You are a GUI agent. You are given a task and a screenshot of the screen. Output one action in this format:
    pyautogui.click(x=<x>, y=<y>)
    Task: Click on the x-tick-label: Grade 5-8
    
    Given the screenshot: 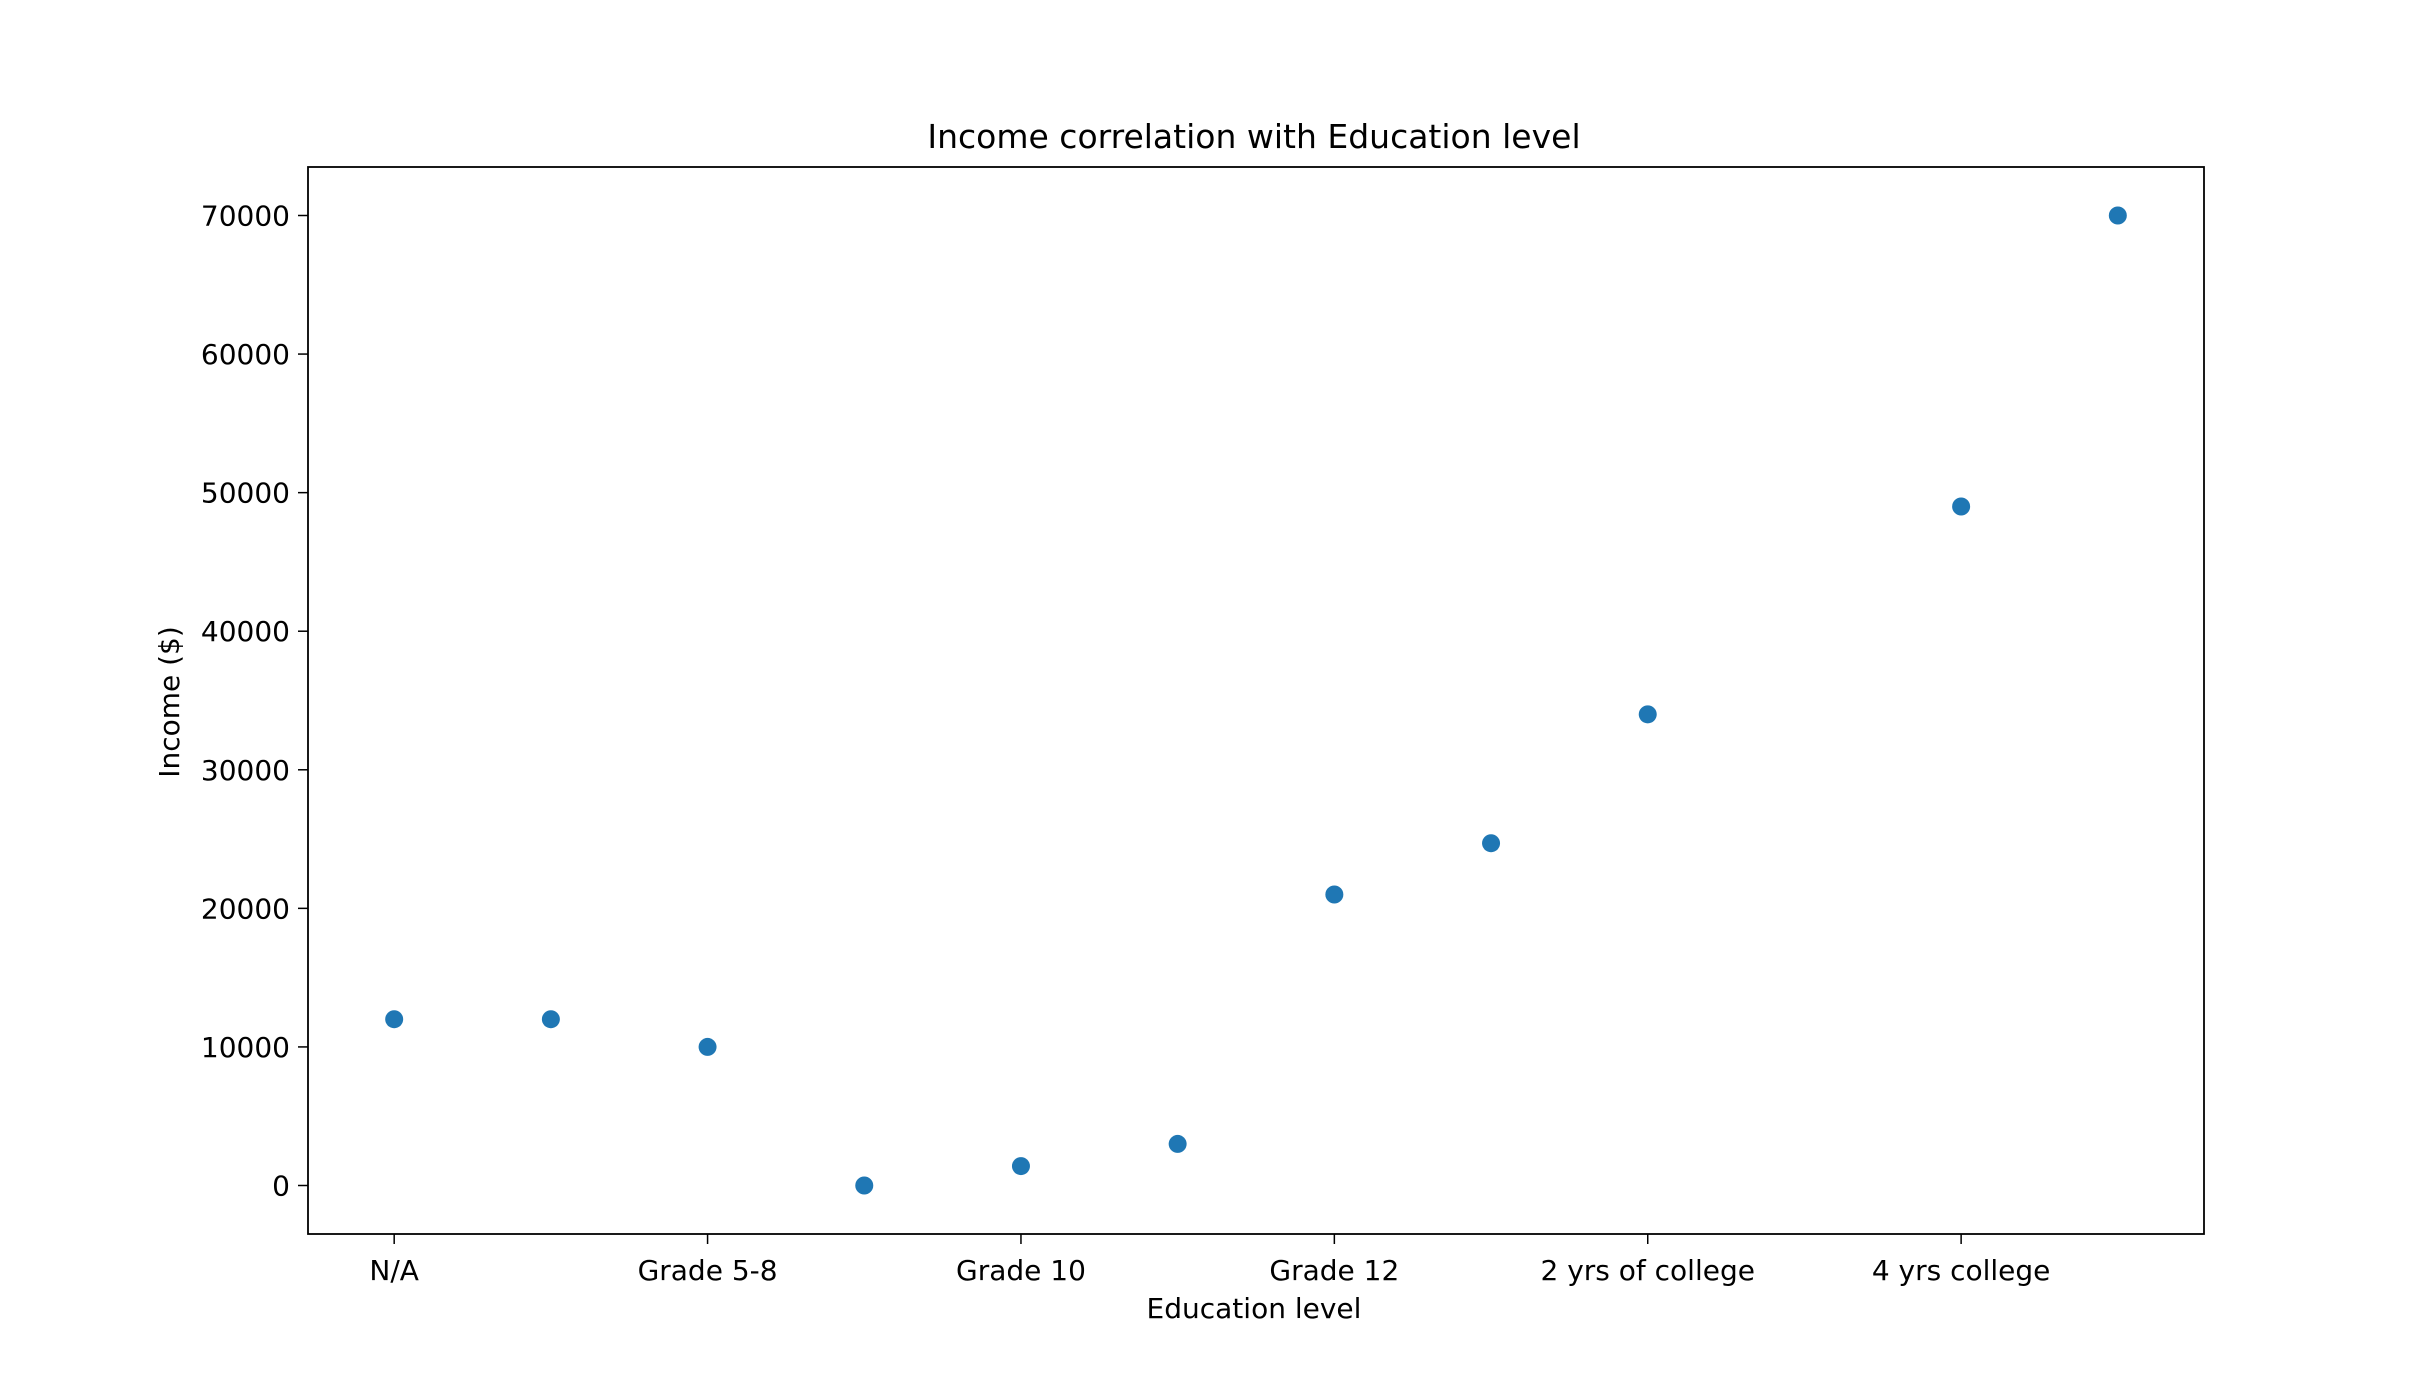 What is the action you would take?
    pyautogui.click(x=708, y=1270)
    